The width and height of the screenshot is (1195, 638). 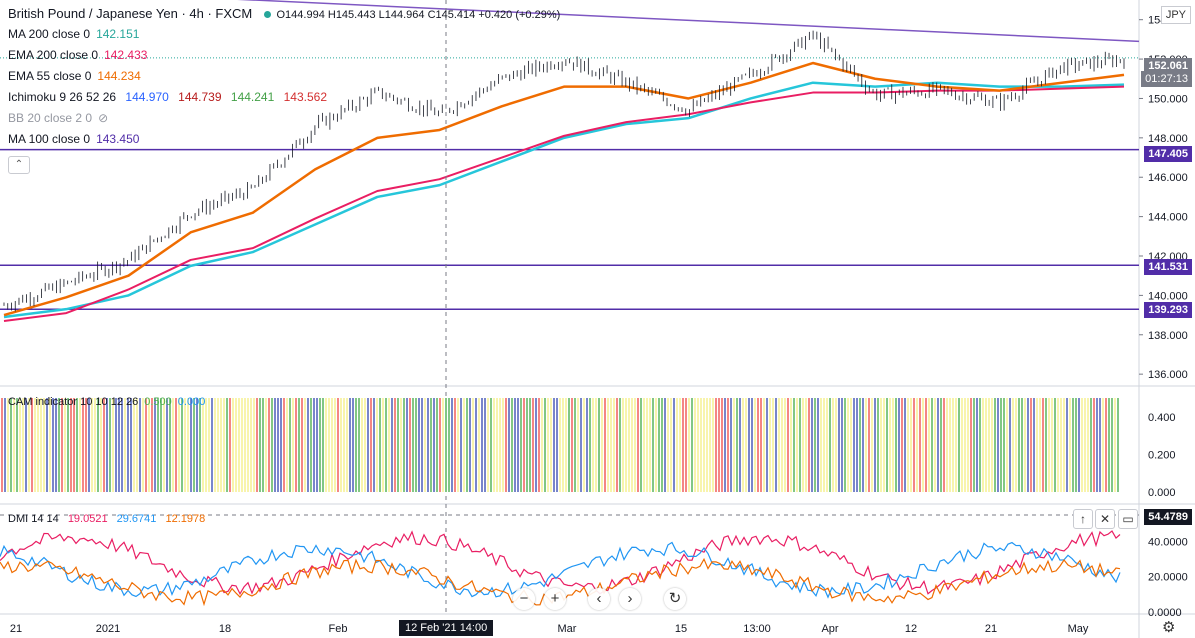 What do you see at coordinates (1162, 493) in the screenshot?
I see `cam-tick-label: 0.000` at bounding box center [1162, 493].